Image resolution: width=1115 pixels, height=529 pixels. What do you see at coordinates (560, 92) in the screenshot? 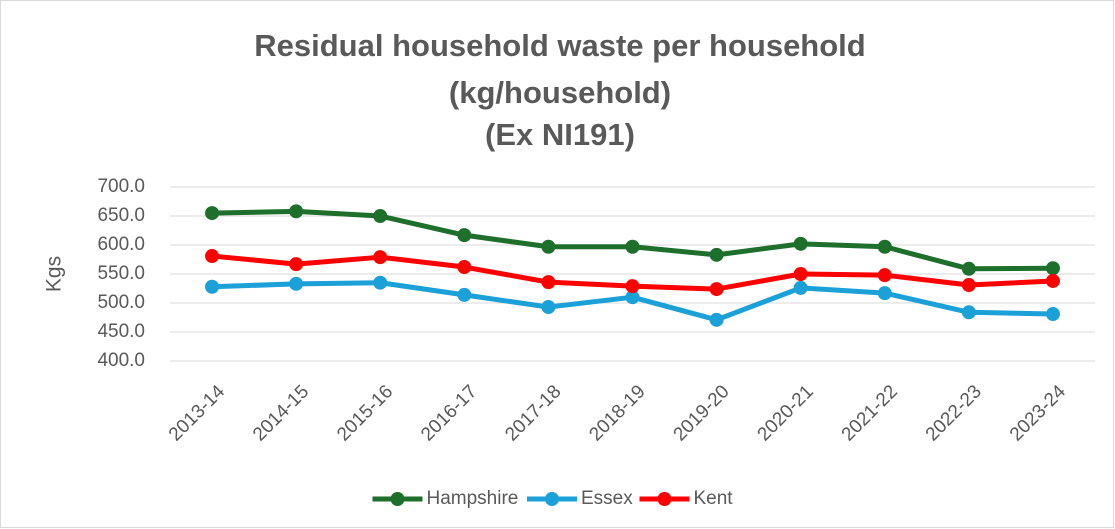
I see `chart-title: (kg/household)` at bounding box center [560, 92].